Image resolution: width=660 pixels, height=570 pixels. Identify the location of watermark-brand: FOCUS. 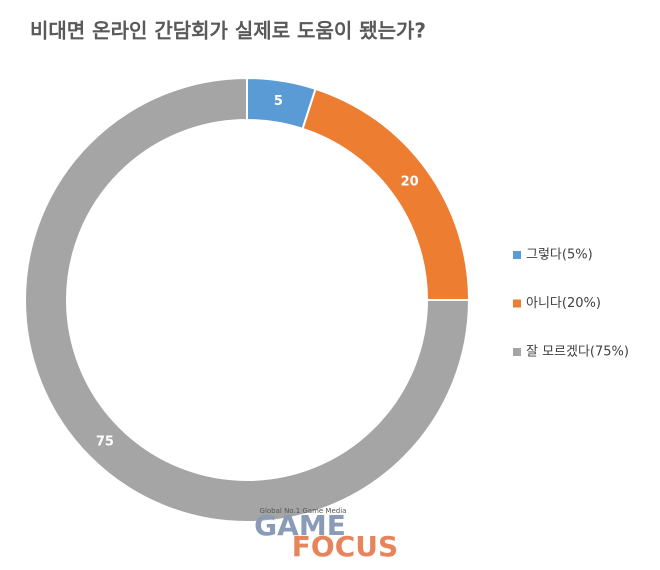
(345, 546).